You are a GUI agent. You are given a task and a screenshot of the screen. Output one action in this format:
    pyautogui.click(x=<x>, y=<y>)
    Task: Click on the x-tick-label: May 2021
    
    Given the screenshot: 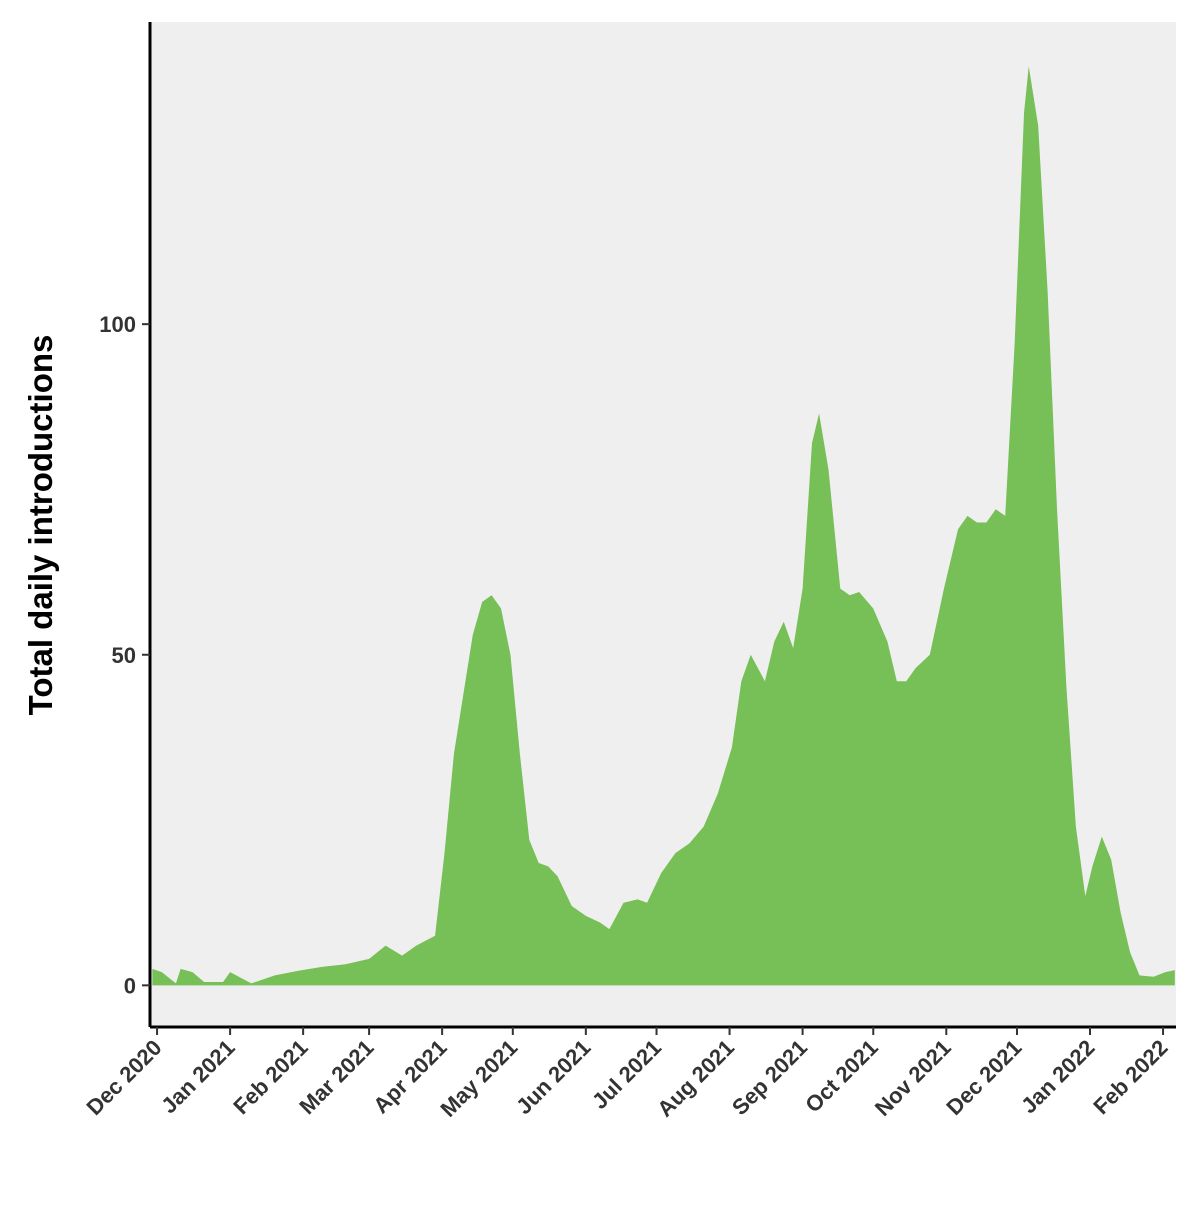 What is the action you would take?
    pyautogui.click(x=478, y=1078)
    